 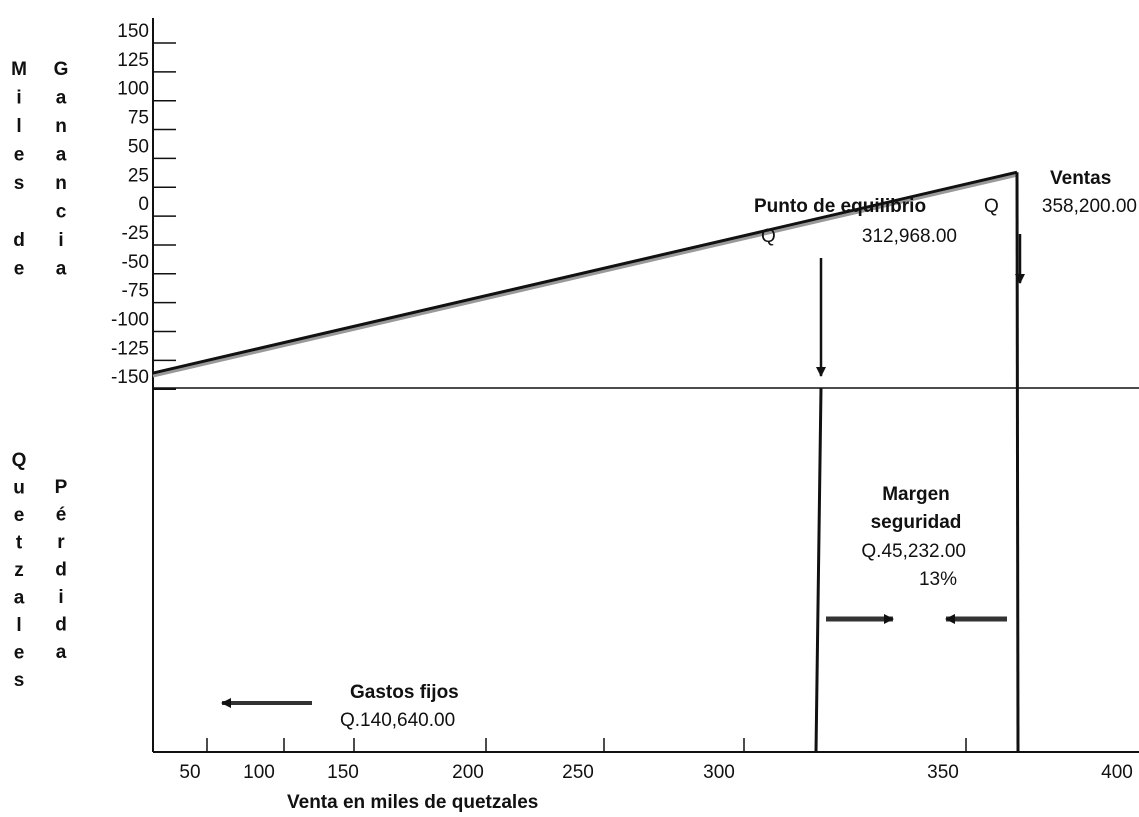 What do you see at coordinates (19, 69) in the screenshot?
I see `ylabel-left-top-letter: M` at bounding box center [19, 69].